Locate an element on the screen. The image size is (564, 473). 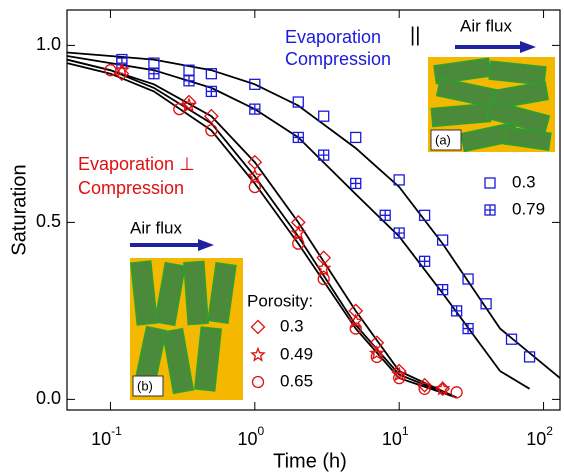
legend-label: 0.49 is located at coordinates (296, 353).